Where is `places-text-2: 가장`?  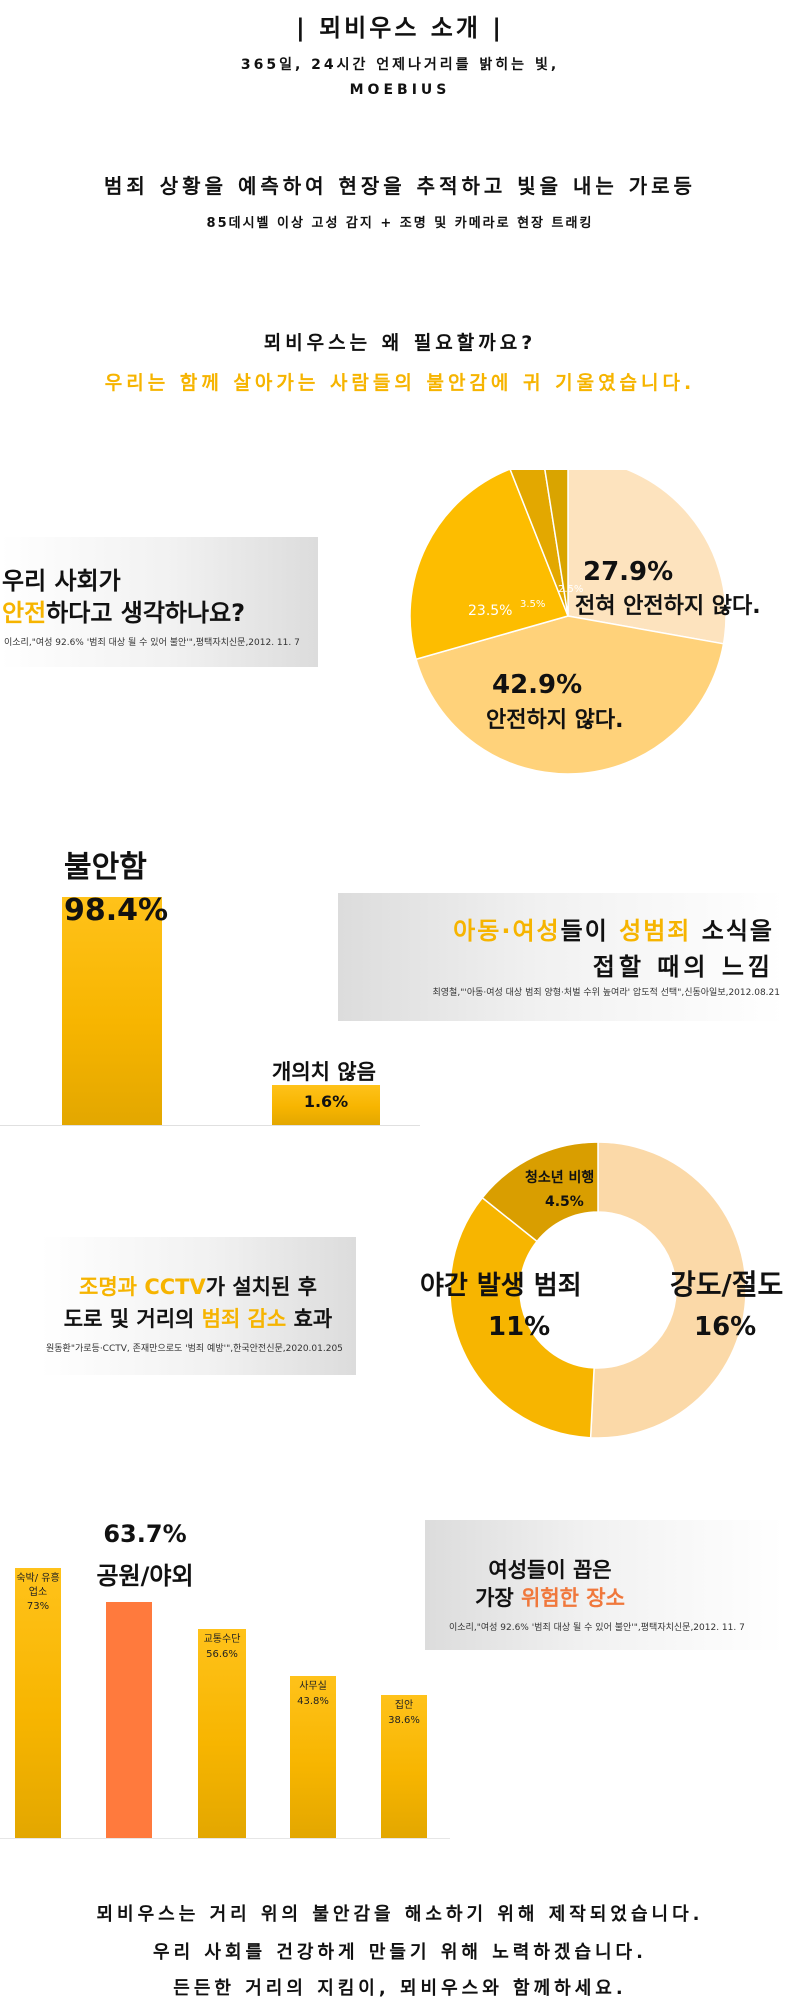 places-text-2: 가장 is located at coordinates (494, 1598).